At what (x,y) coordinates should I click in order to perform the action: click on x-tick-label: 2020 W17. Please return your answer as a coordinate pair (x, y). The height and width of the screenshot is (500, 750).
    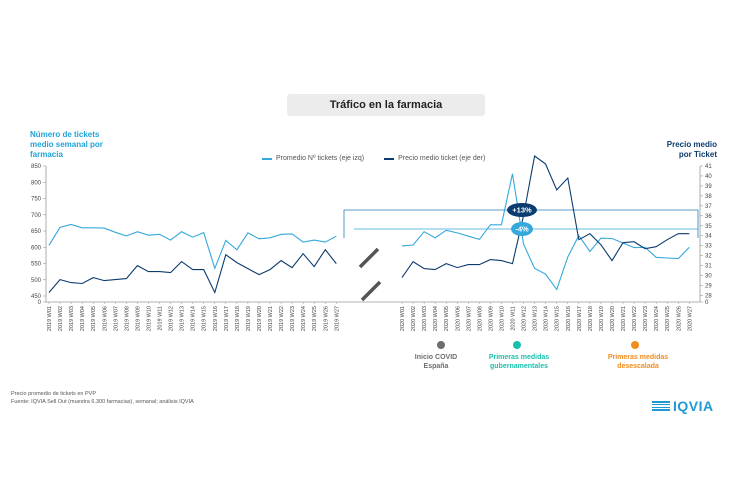
    Looking at the image, I should click on (580, 318).